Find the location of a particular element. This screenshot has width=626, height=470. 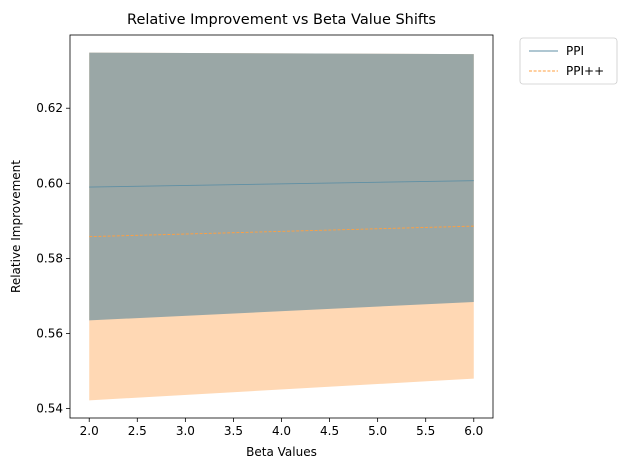

x-axis: 2.0 2.5 3.0 3.5 4.0 4.5 5.0 5.5 6.0 is located at coordinates (281, 428).